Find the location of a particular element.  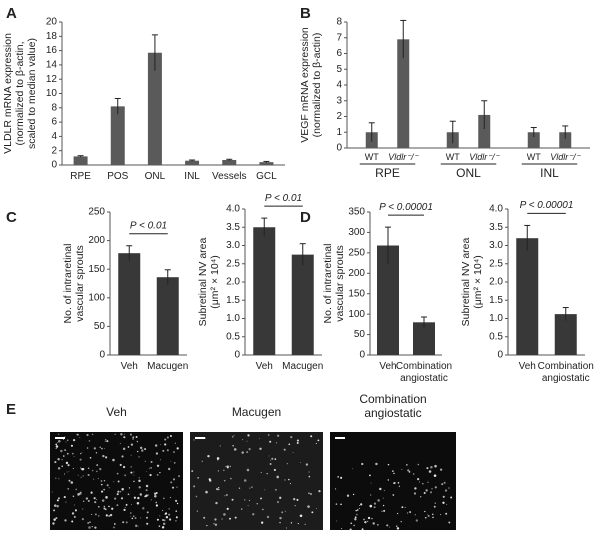

group-label: INL is located at coordinates (549, 173).